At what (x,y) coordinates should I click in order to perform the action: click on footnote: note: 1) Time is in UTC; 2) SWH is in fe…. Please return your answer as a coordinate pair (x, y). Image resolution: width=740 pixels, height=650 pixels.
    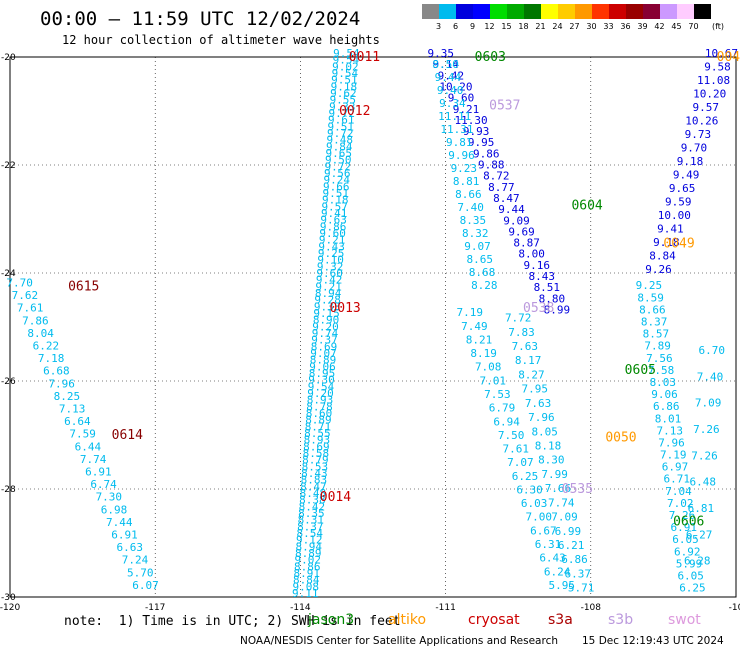
    Looking at the image, I should click on (232, 621).